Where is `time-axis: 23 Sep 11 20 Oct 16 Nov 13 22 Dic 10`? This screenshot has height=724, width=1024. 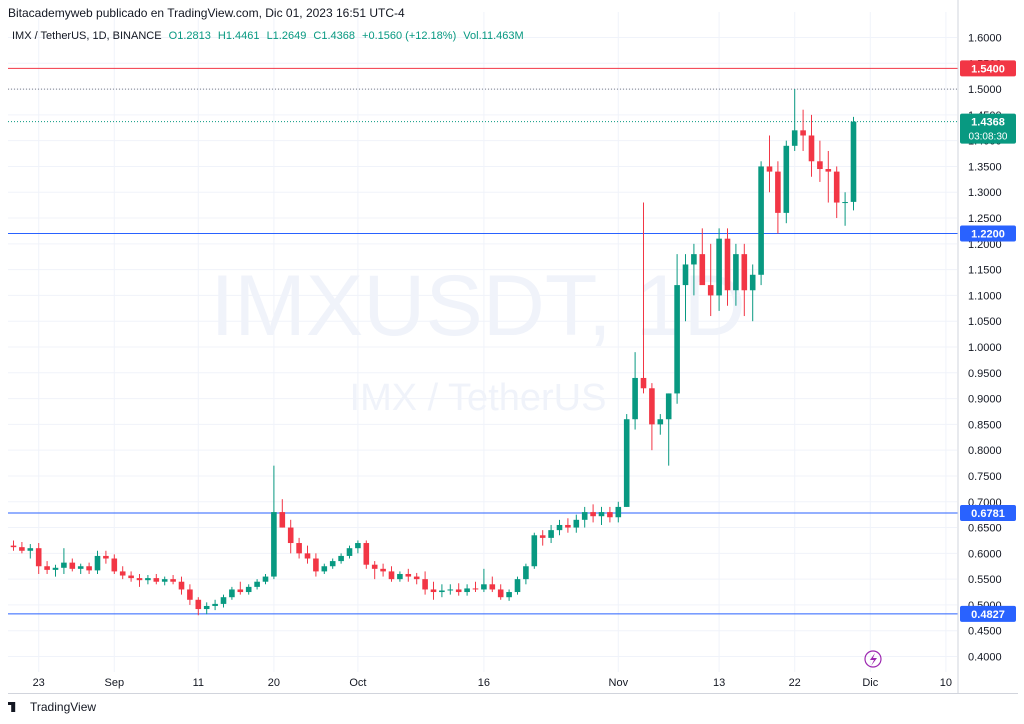 time-axis: 23 Sep 11 20 Oct 16 Nov 13 22 Dic 10 is located at coordinates (492, 683).